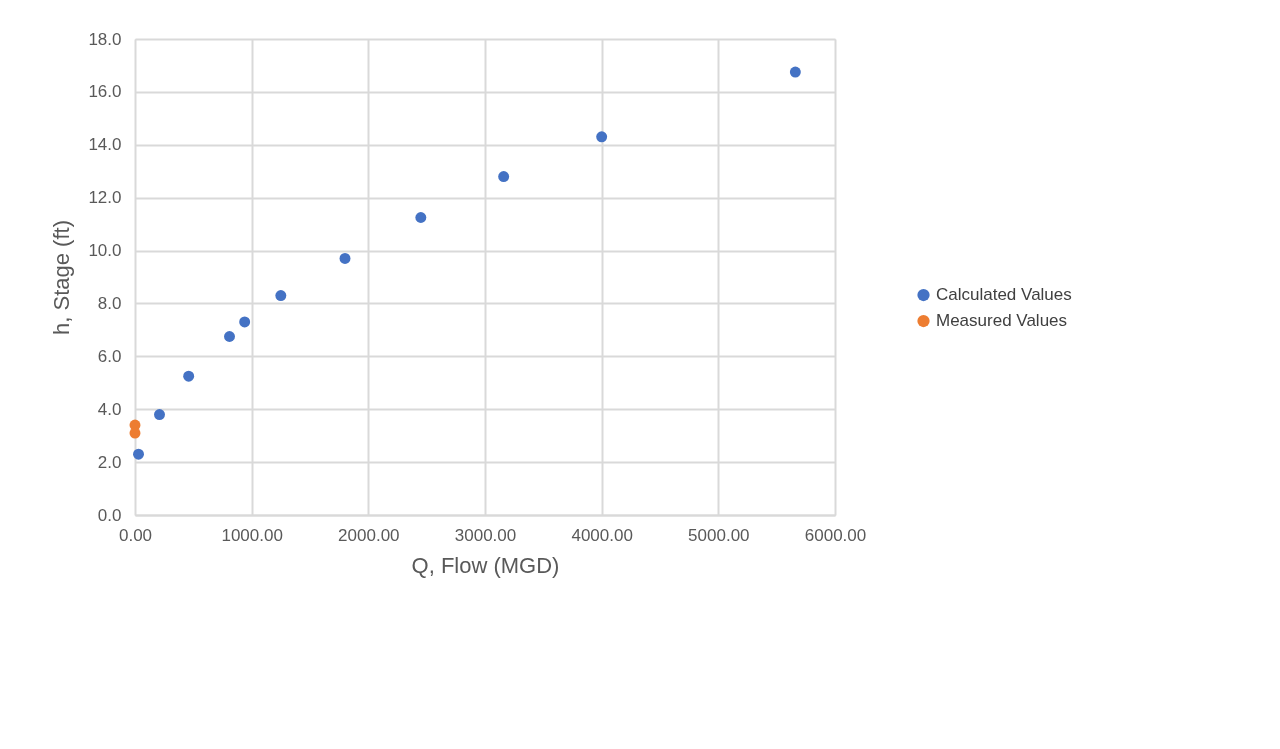  What do you see at coordinates (485, 535) in the screenshot?
I see `x-tick-label: 3000.00` at bounding box center [485, 535].